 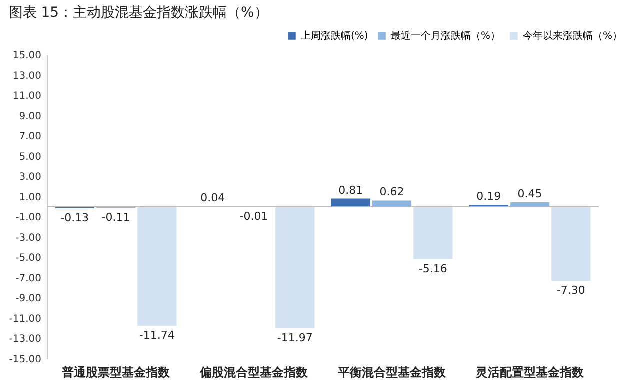 I want to click on y-tick-label: -11.00, so click(x=25, y=319).